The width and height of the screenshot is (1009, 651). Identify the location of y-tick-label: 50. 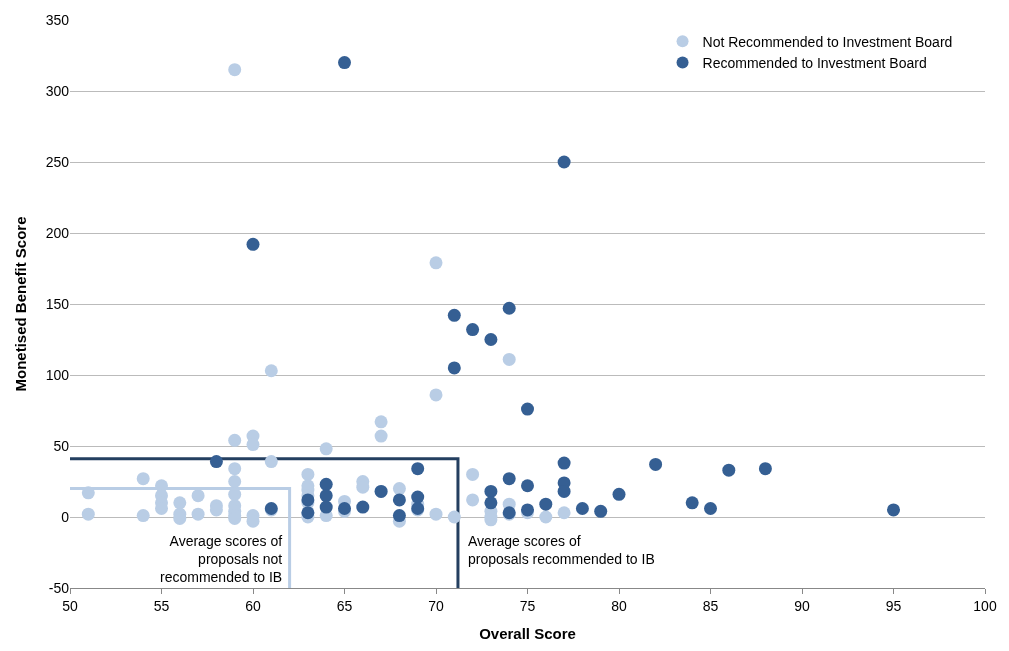
(61, 445).